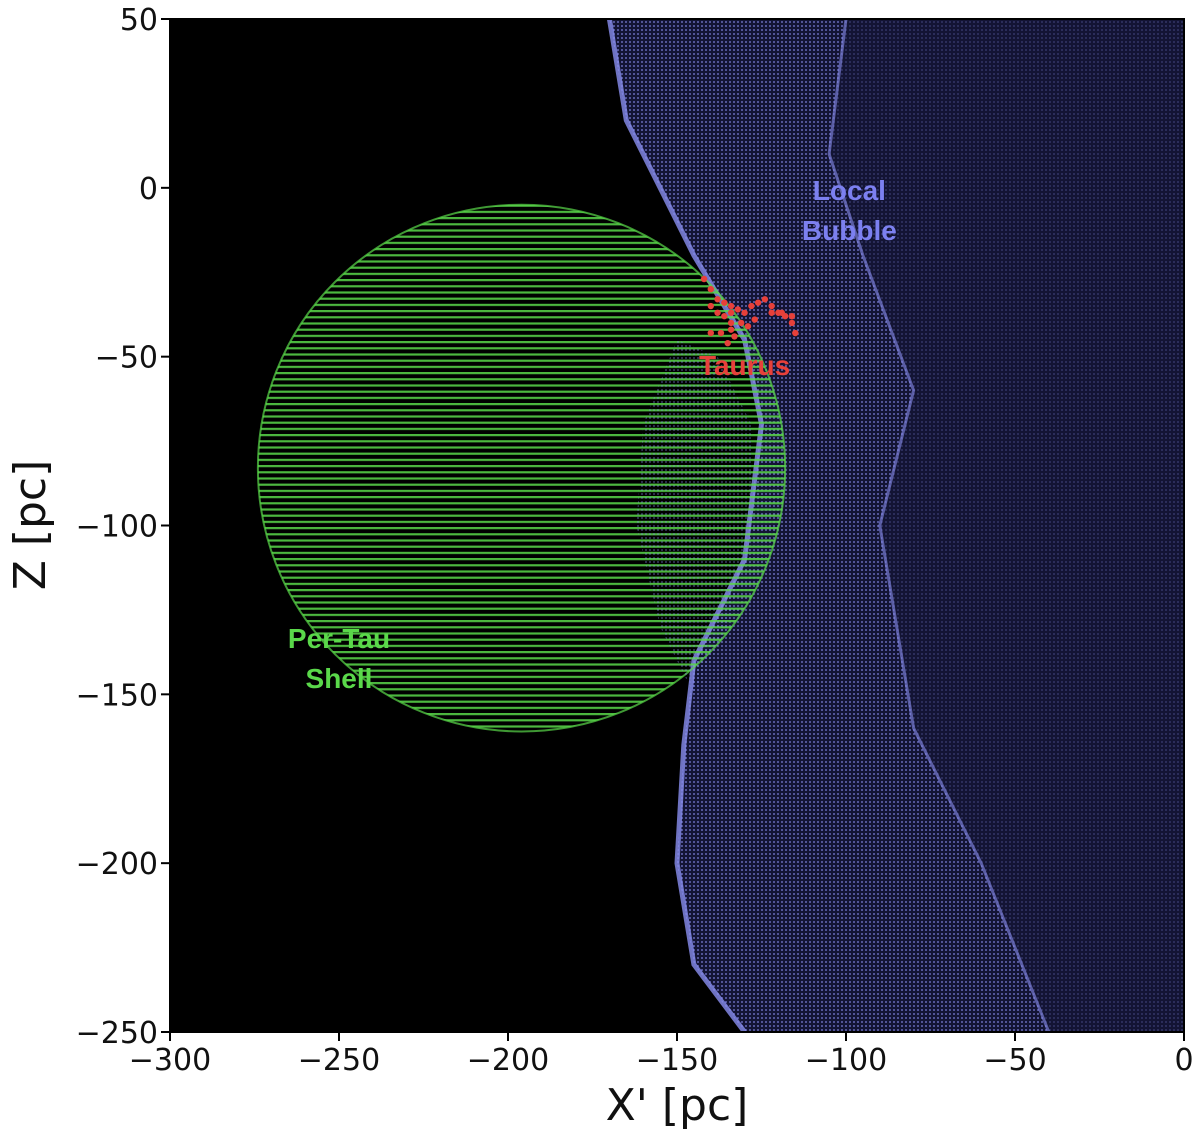  I want to click on annotation-line: Taurus, so click(744, 365).